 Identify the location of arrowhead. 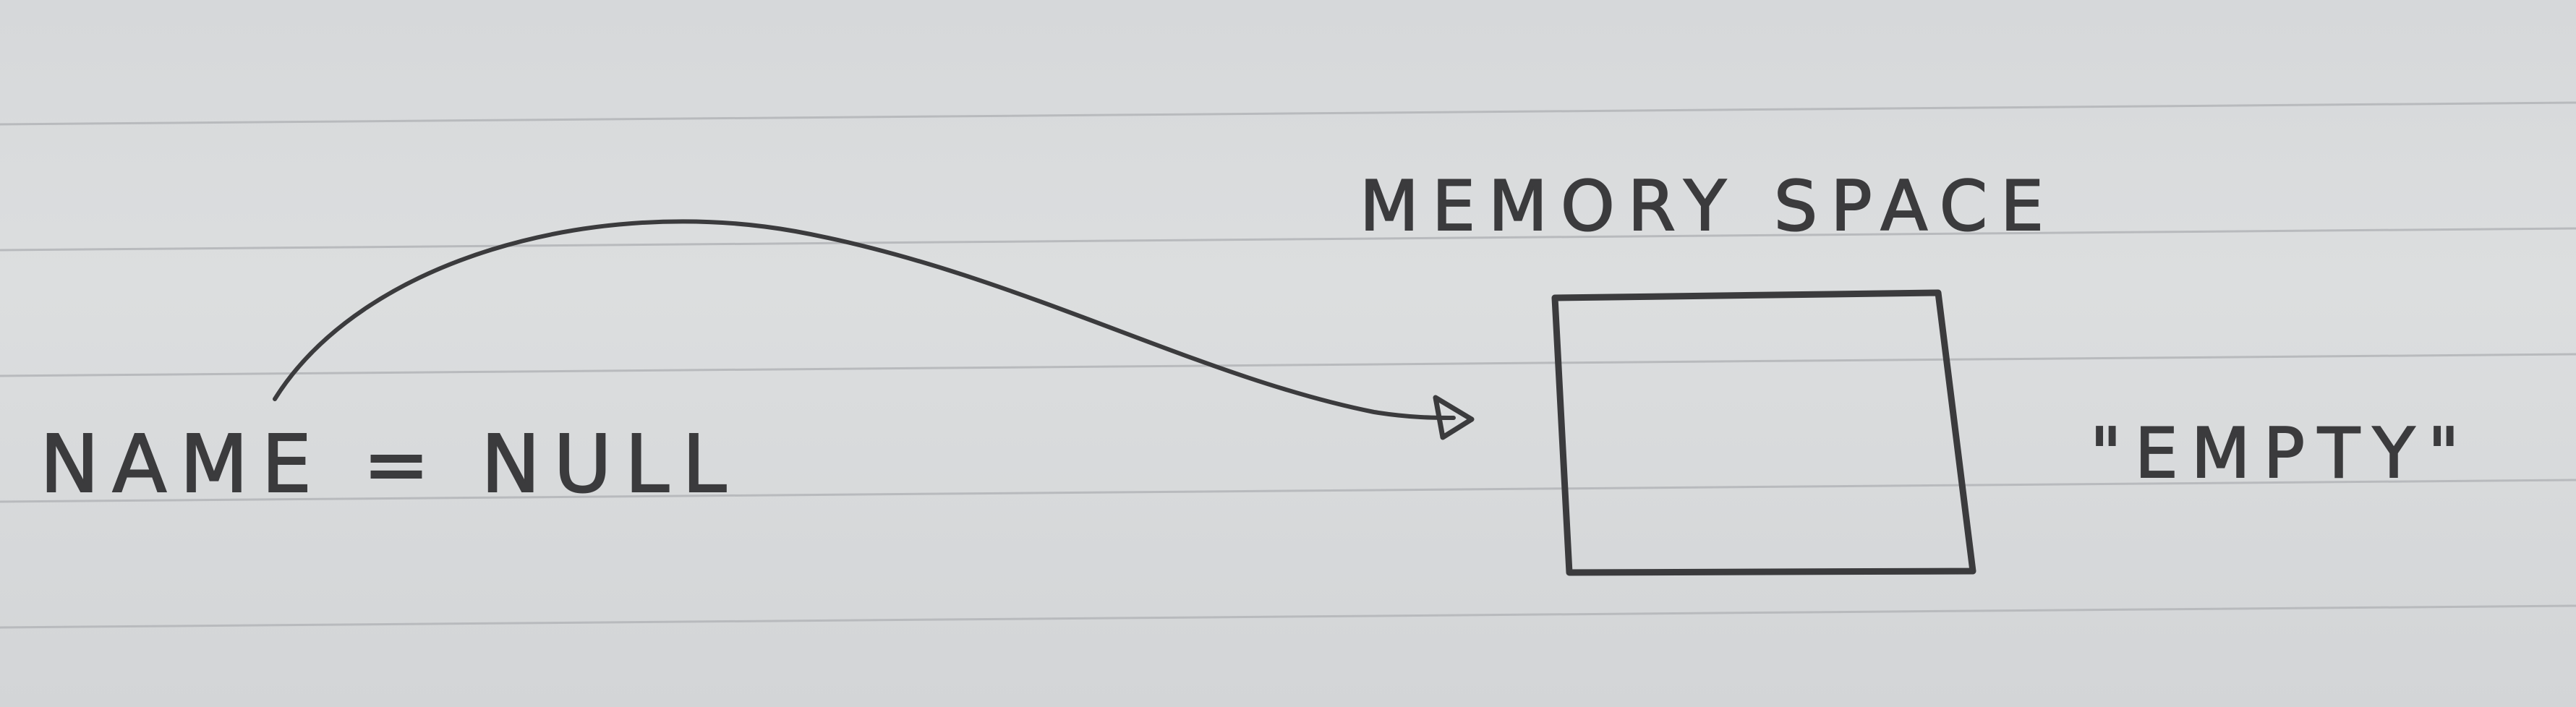
(1454, 417).